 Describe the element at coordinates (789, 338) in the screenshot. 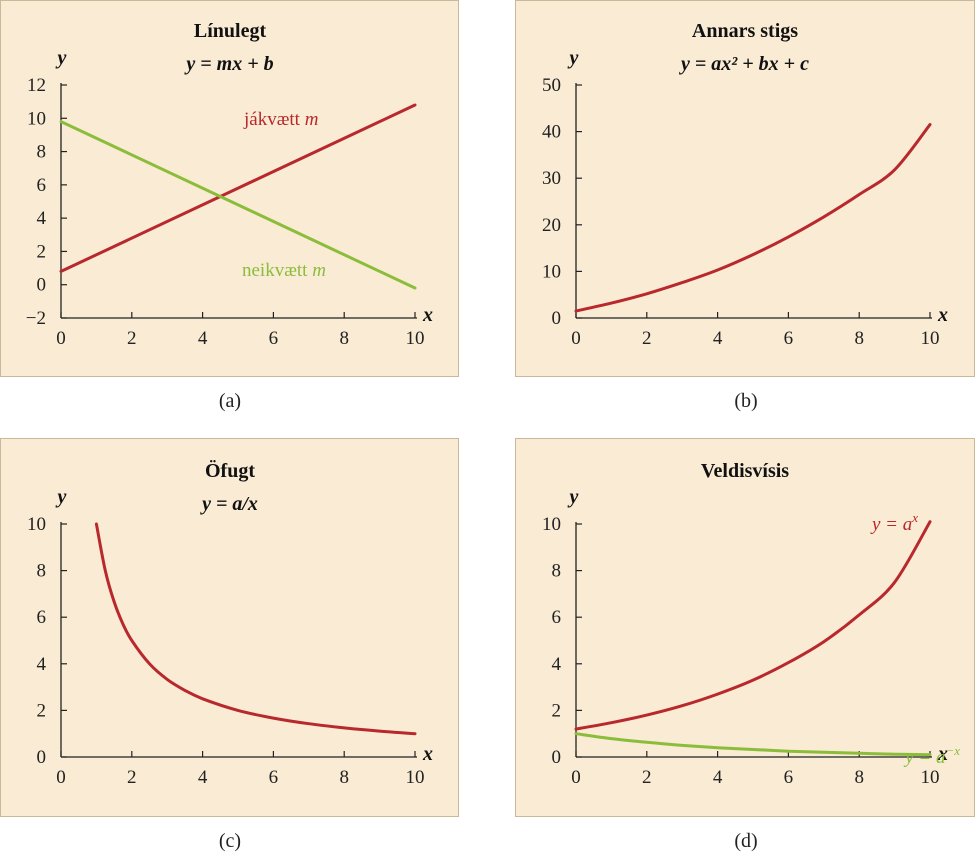

I see `chart2-xtick-label: 6` at that location.